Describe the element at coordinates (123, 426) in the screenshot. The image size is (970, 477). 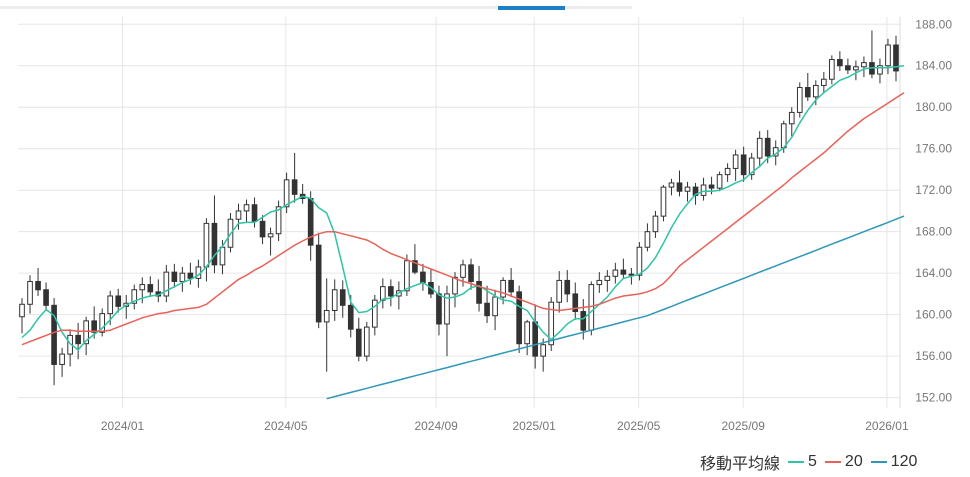
I see `x-tick-label: 2024/01` at that location.